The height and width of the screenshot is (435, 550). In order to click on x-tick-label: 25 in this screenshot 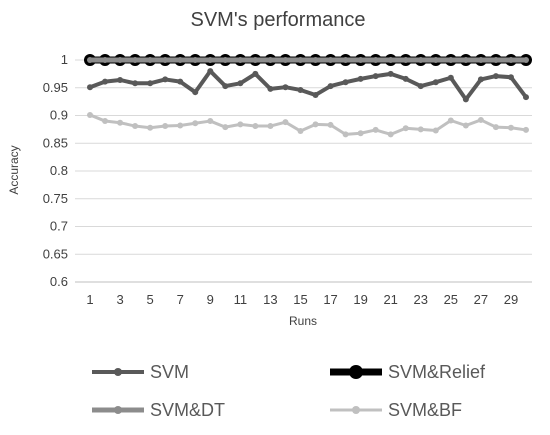, I will do `click(451, 299)`.